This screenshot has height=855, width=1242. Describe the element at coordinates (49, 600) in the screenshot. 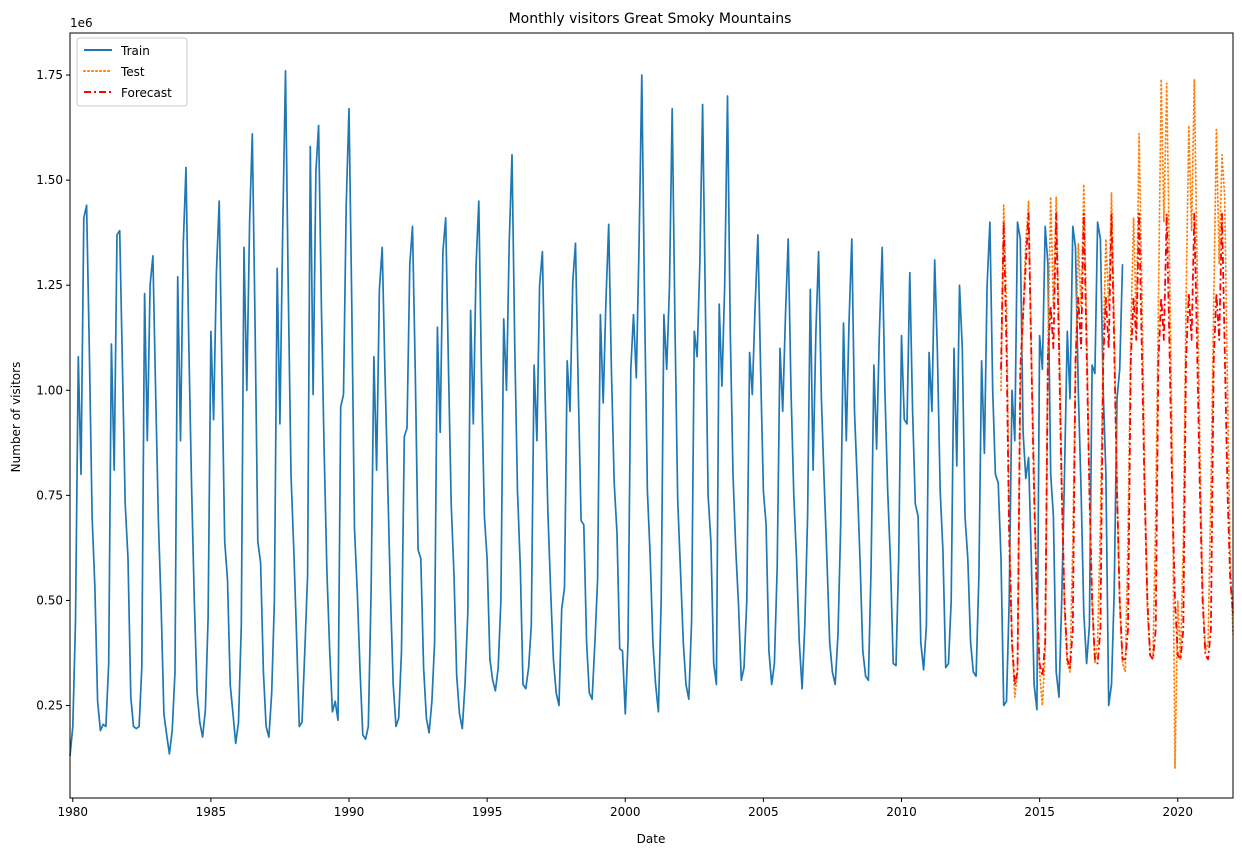

I see `y-tick-label: 0.50` at that location.